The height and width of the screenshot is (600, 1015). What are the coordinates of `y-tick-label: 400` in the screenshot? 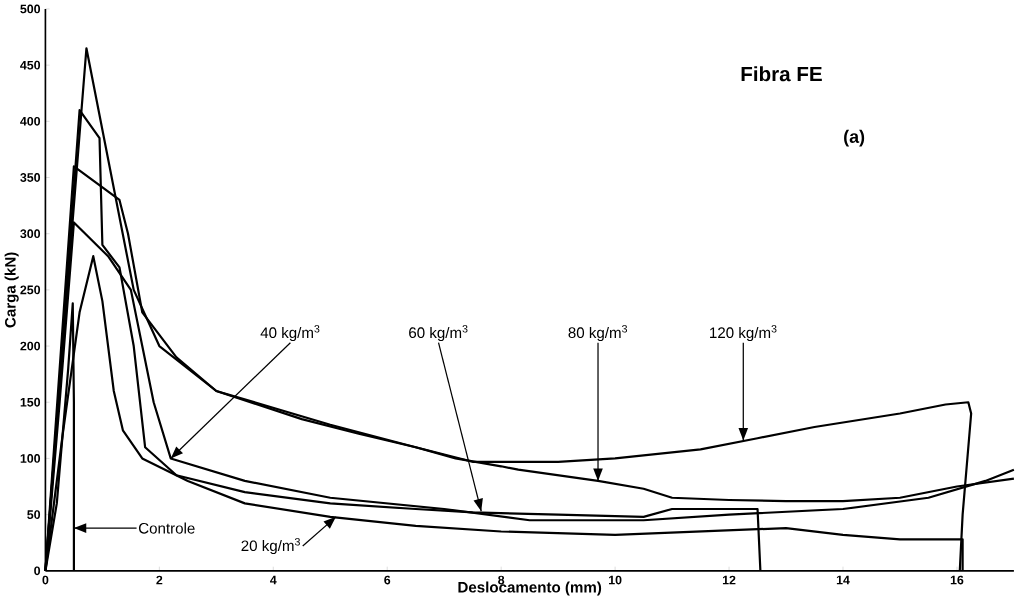 It's located at (30, 121).